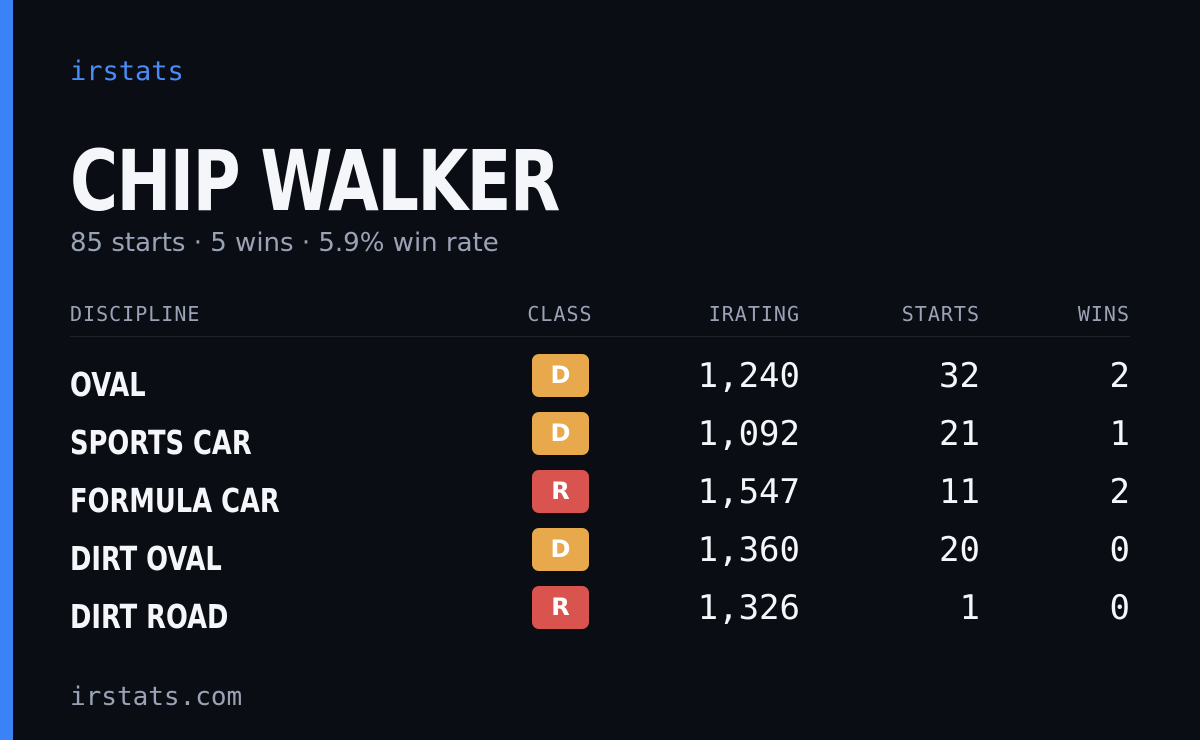 This screenshot has height=740, width=1200. What do you see at coordinates (127, 71) in the screenshot?
I see `brand: irstats` at bounding box center [127, 71].